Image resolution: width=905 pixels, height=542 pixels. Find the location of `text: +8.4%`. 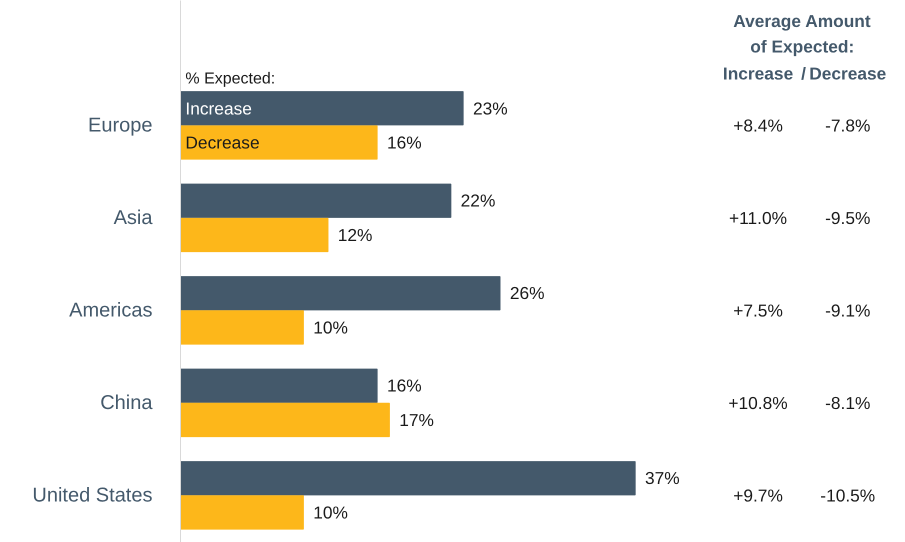

text: +8.4% is located at coordinates (758, 125).